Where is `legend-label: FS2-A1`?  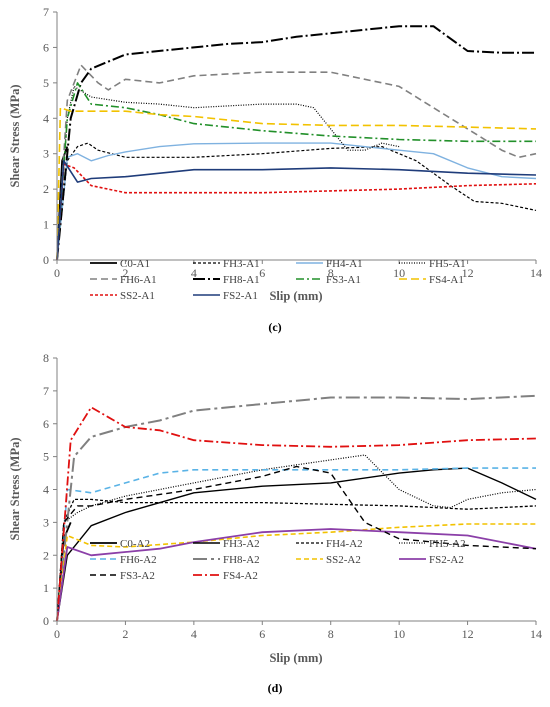
legend-label: FS2-A1 is located at coordinates (240, 296).